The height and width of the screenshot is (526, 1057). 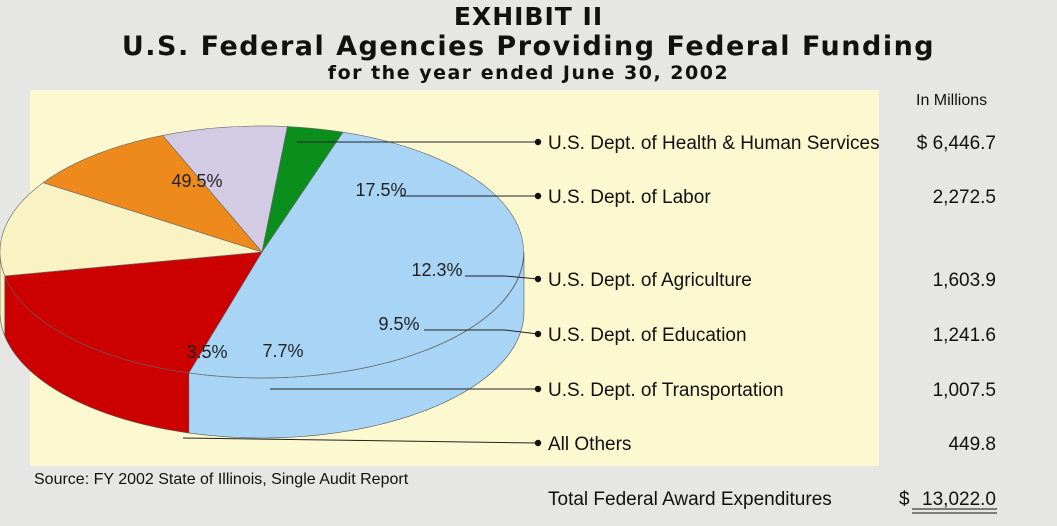 What do you see at coordinates (964, 280) in the screenshot?
I see `data-value-2: 1,603.9` at bounding box center [964, 280].